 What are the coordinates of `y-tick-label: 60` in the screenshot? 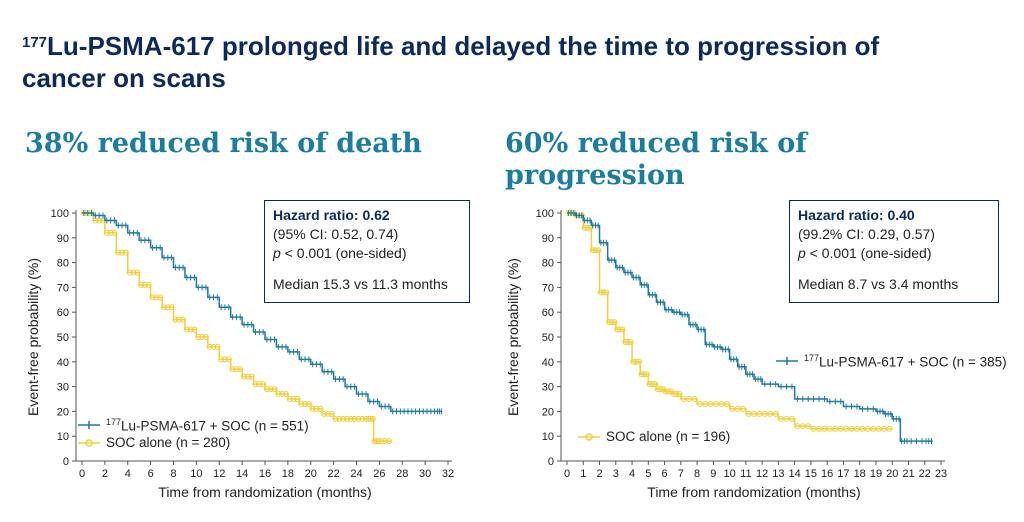 It's located at (548, 313).